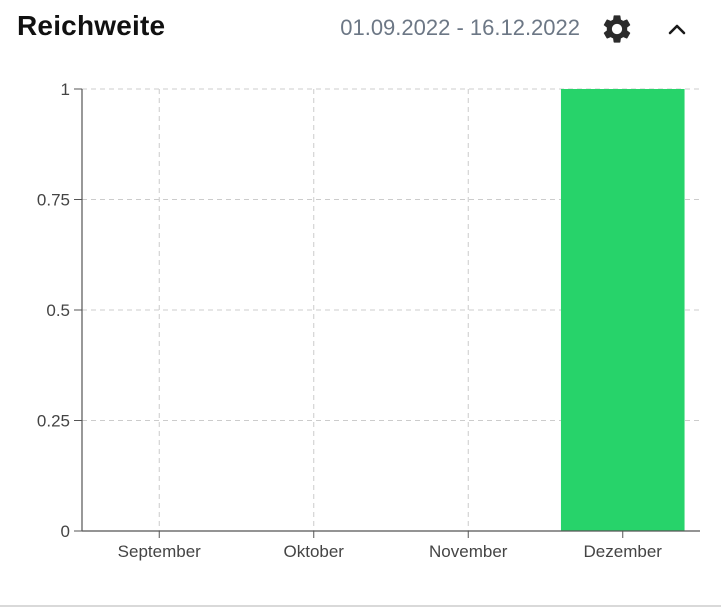 Image resolution: width=721 pixels, height=609 pixels. Describe the element at coordinates (468, 551) in the screenshot. I see `x-tick-label: November` at that location.